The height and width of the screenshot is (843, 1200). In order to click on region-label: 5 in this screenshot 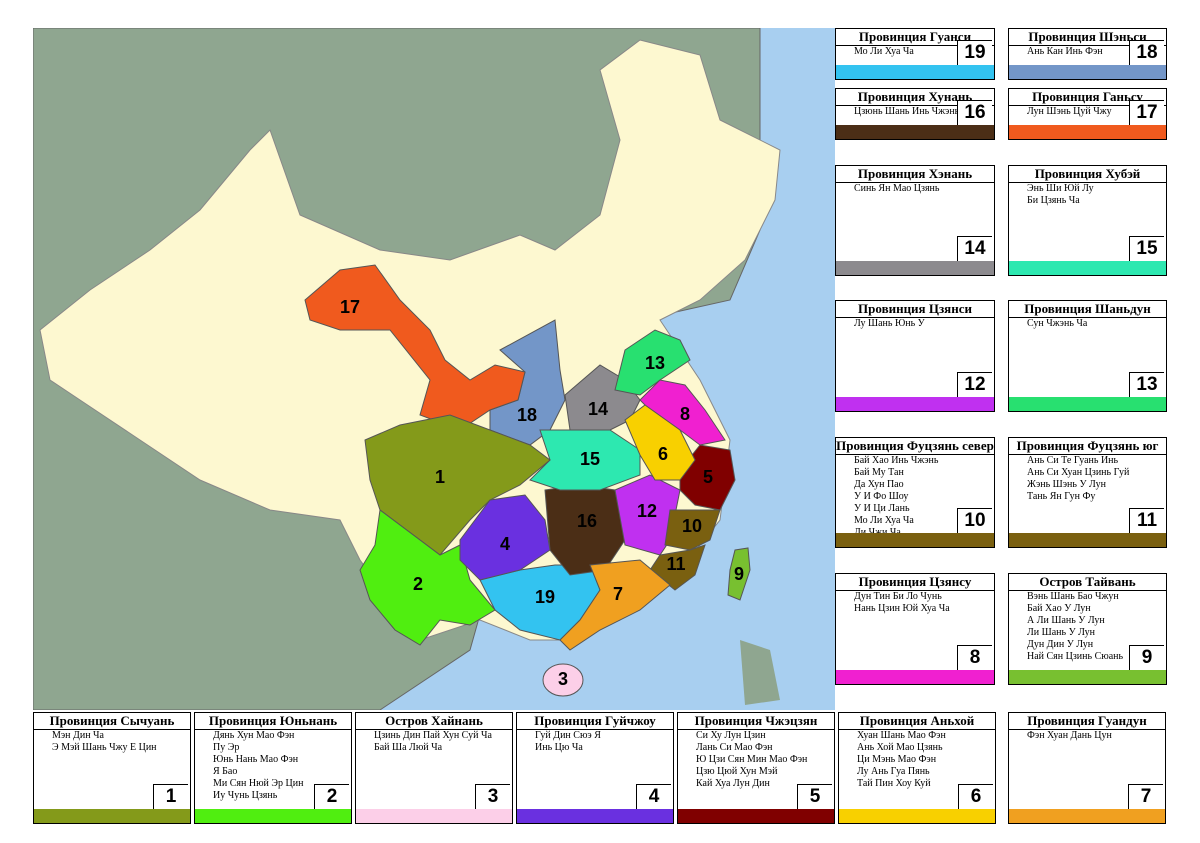, I will do `click(708, 477)`.